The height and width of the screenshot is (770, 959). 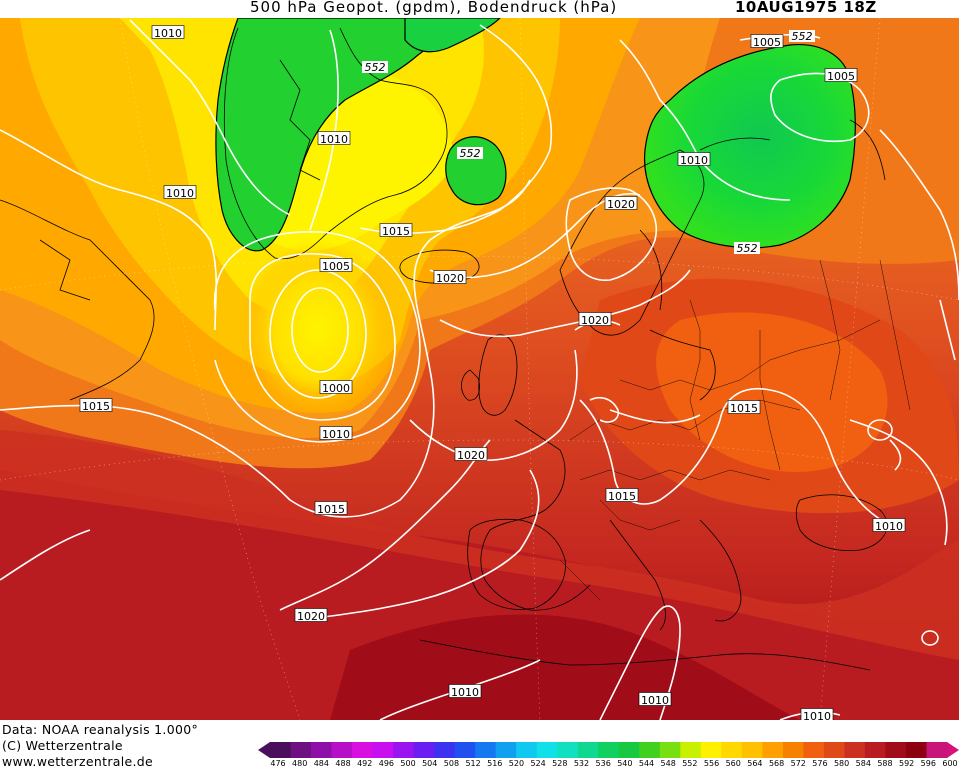 What do you see at coordinates (820, 763) in the screenshot?
I see `scale-tick-label: 576` at bounding box center [820, 763].